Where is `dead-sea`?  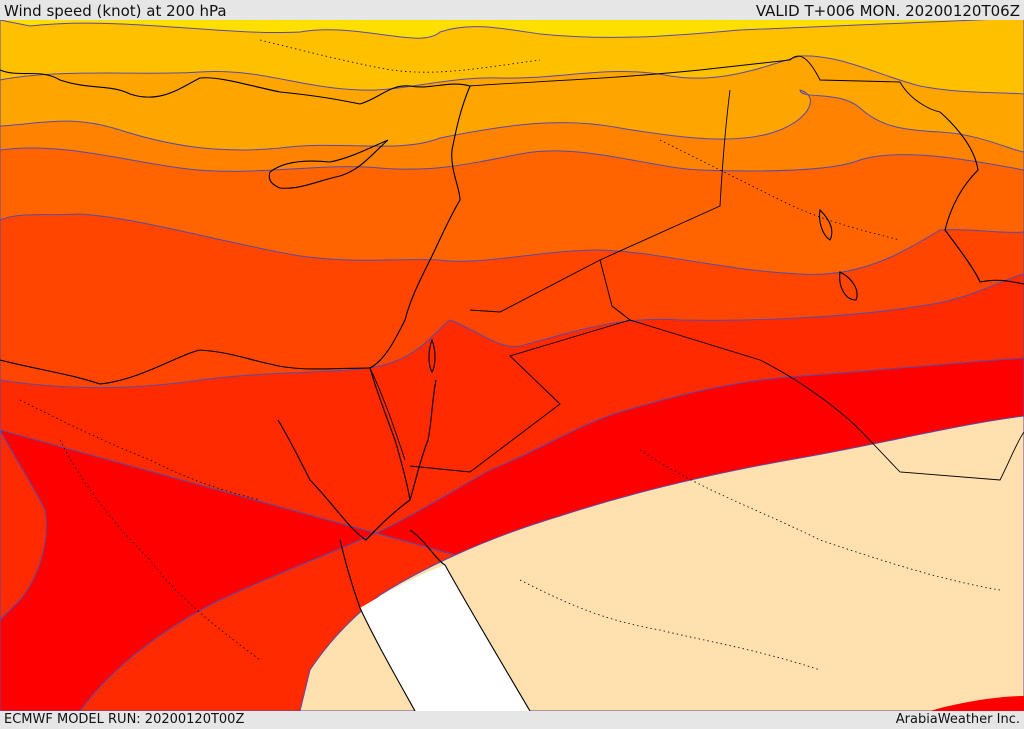 dead-sea is located at coordinates (432, 356).